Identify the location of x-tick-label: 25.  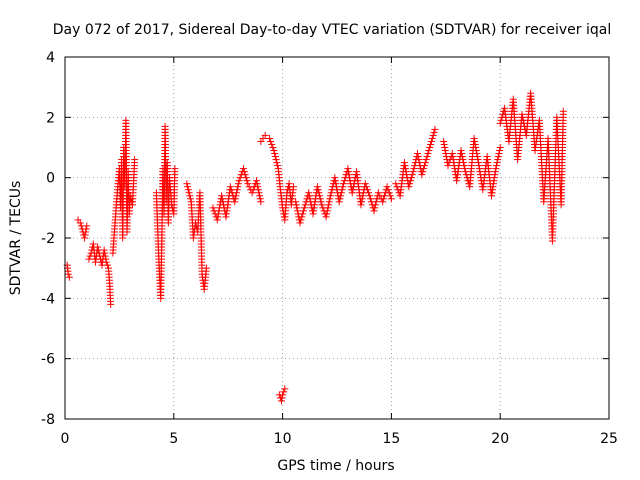
(609, 439).